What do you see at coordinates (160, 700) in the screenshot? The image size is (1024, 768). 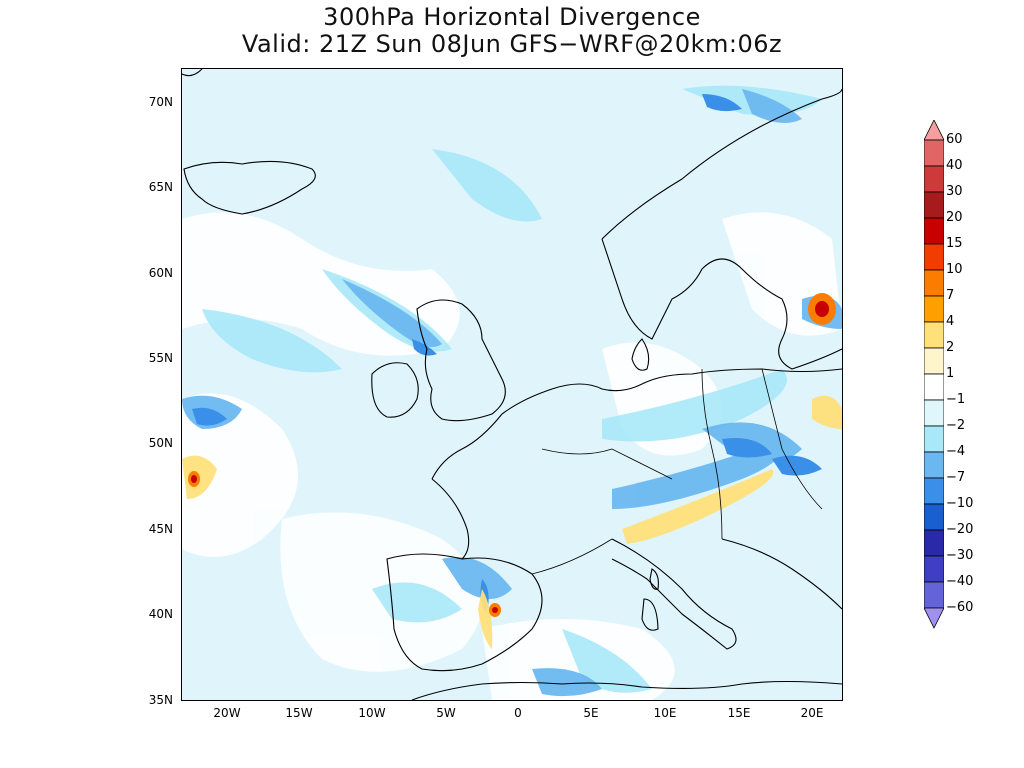 I see `lat-label-35n: 35N` at bounding box center [160, 700].